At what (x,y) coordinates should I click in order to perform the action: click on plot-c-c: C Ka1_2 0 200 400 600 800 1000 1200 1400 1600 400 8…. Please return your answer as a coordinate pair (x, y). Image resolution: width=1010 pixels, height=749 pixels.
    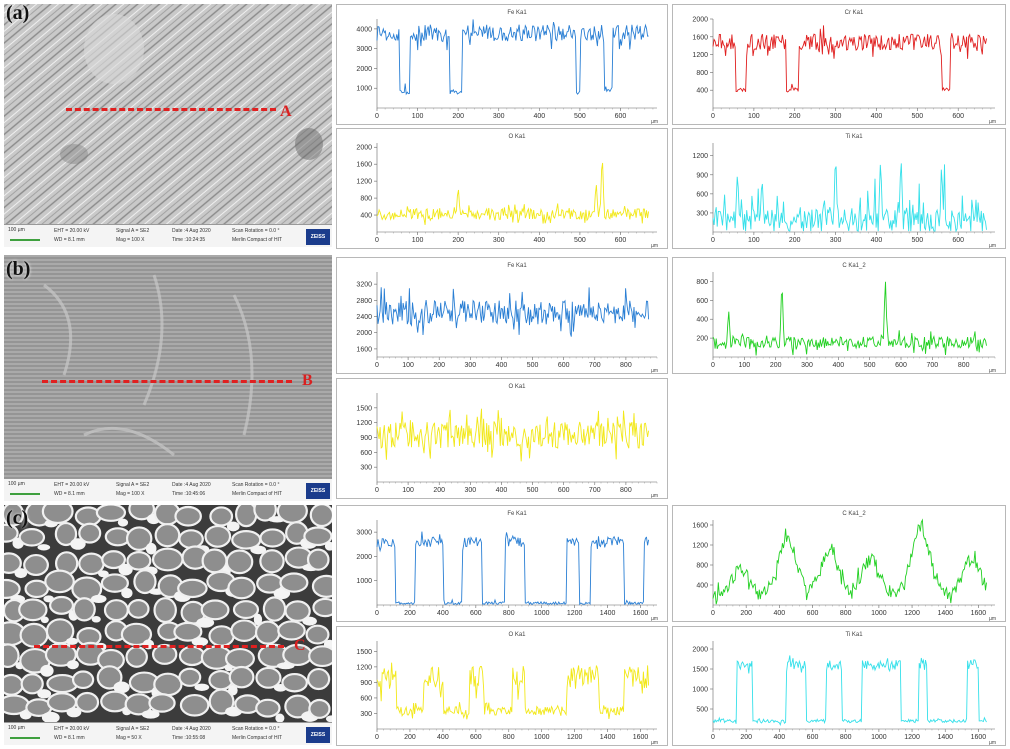
    Looking at the image, I should click on (839, 563).